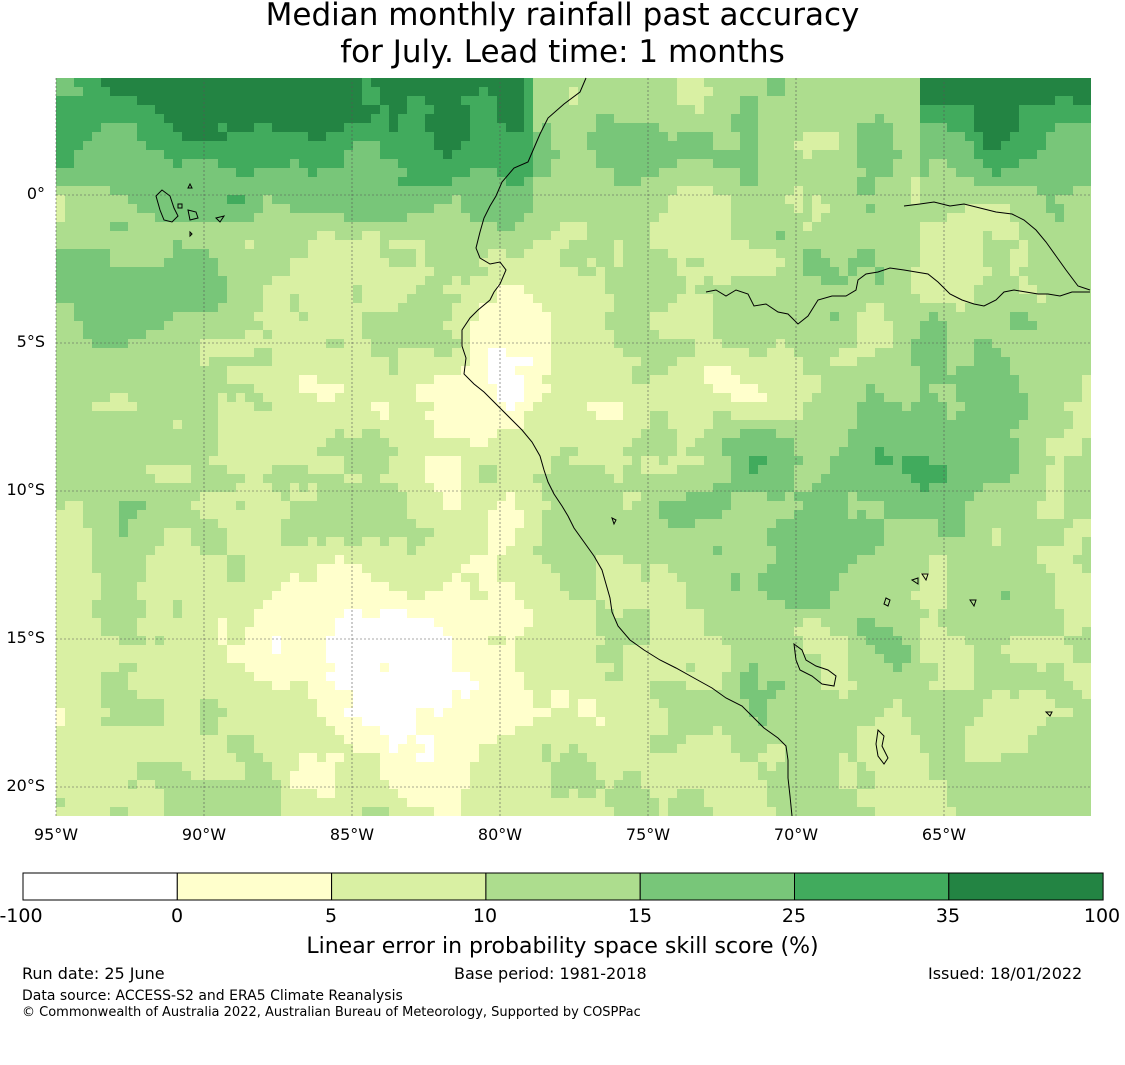  Describe the element at coordinates (25, 489) in the screenshot. I see `lat-label-10s: 10°S` at that location.